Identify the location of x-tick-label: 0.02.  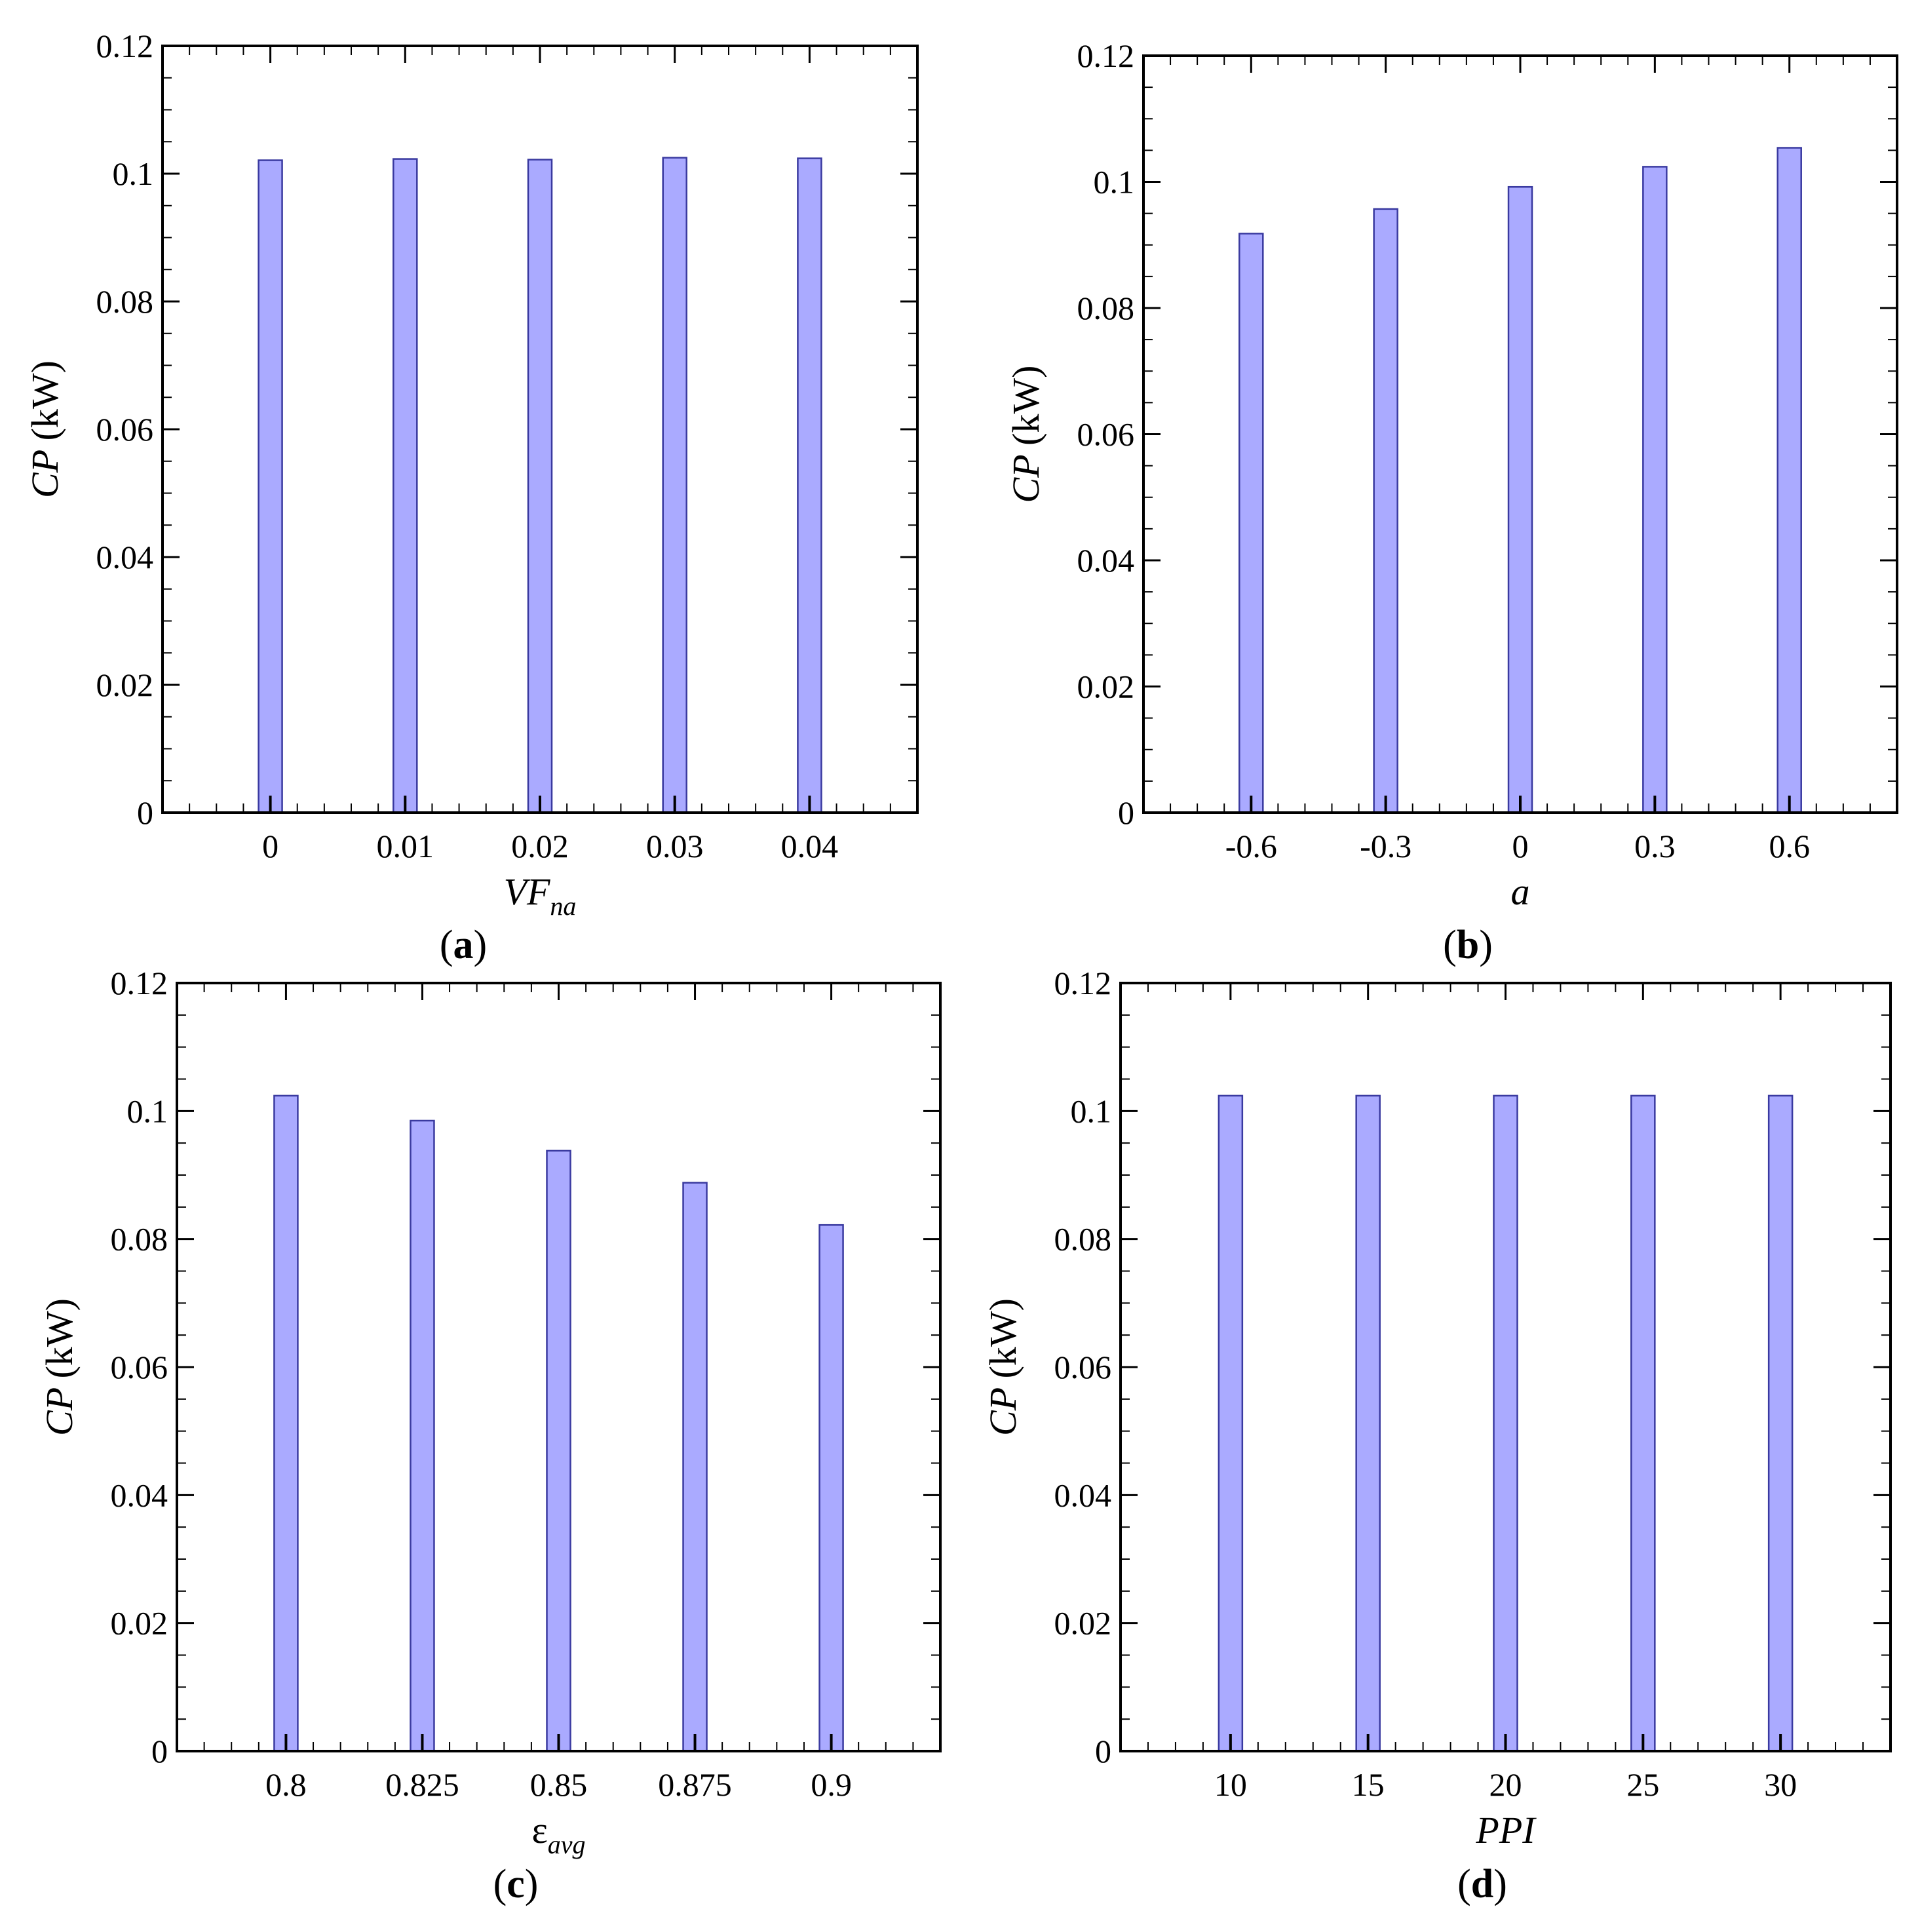
(540, 846).